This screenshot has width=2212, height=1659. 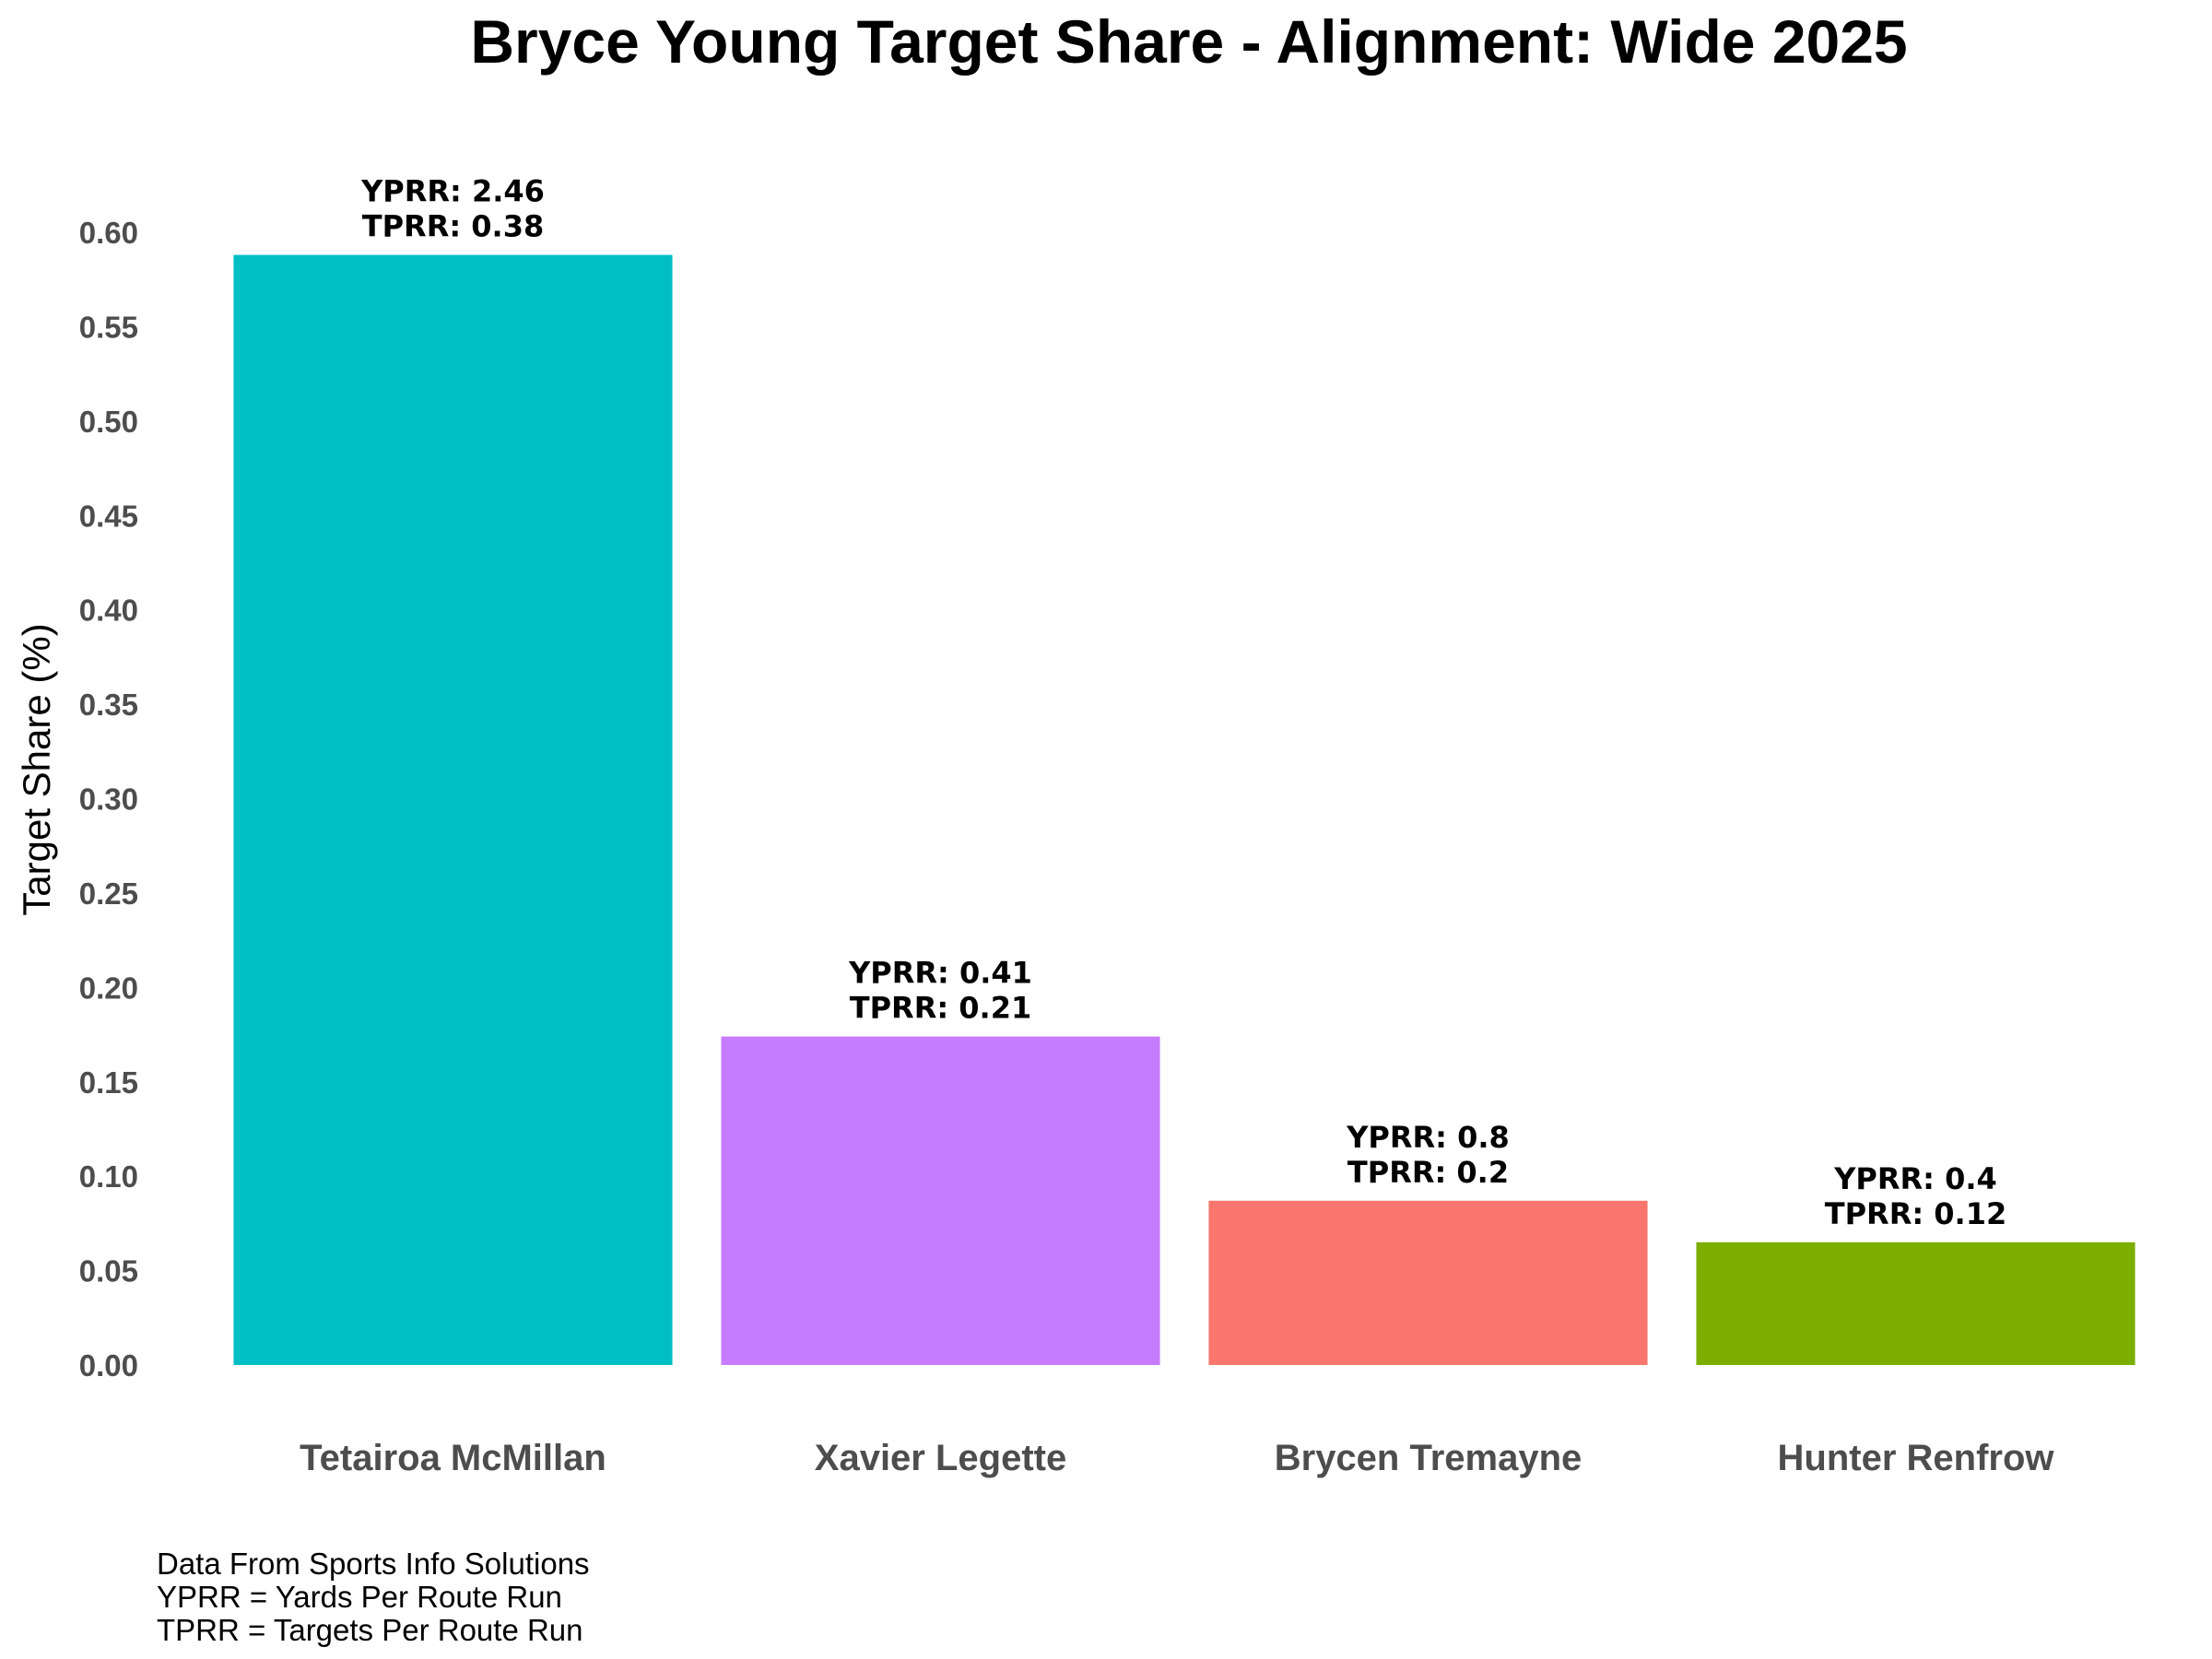 What do you see at coordinates (940, 973) in the screenshot?
I see `bar-annotation-yprr: YPRR: 0.41` at bounding box center [940, 973].